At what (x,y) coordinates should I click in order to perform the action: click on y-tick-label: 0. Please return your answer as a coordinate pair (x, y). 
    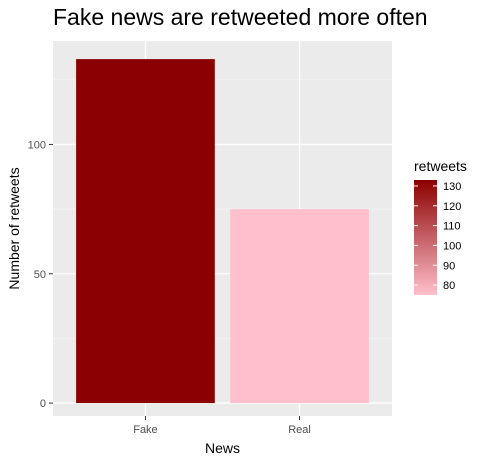
    Looking at the image, I should click on (43, 404).